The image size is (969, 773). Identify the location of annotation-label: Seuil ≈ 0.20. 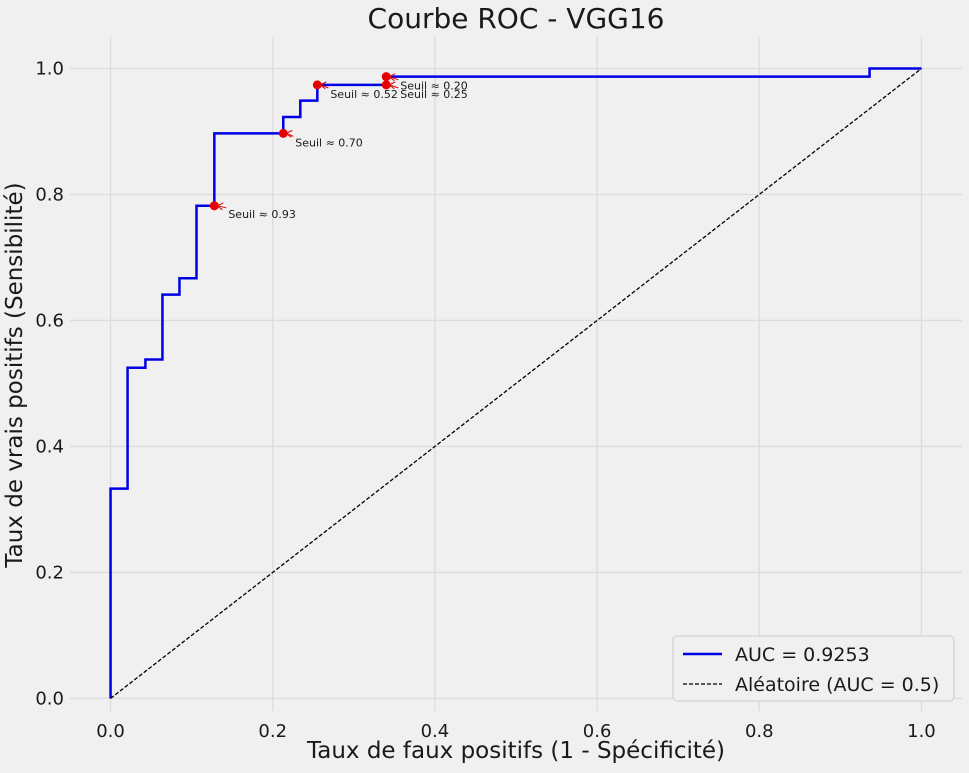
(434, 86).